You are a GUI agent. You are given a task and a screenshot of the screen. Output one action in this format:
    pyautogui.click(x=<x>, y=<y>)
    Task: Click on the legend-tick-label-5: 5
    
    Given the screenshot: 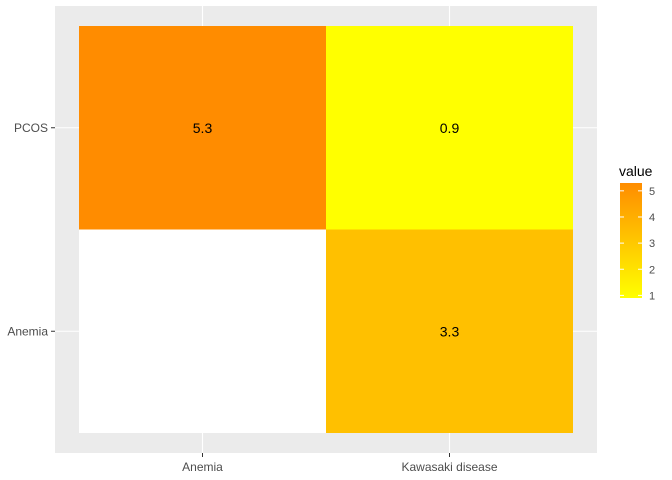 What is the action you would take?
    pyautogui.click(x=652, y=192)
    